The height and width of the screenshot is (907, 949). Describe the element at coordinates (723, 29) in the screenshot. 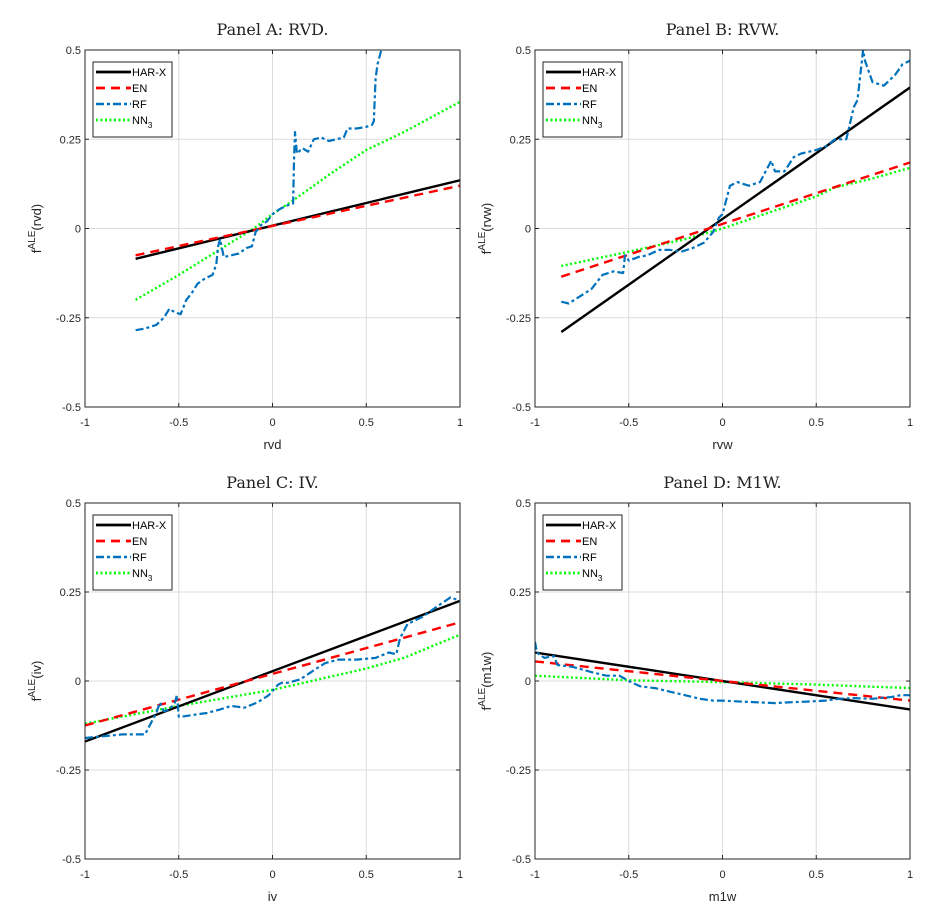

I see `panel-title: Panel B: RVW.` at that location.